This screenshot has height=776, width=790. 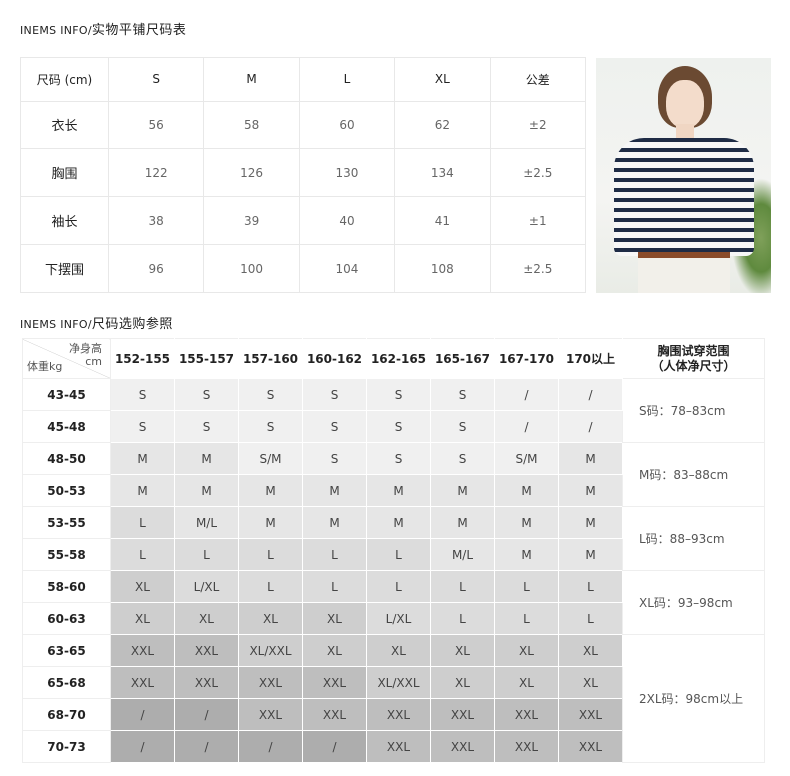 I want to click on row-label: 衣长, so click(x=64, y=125).